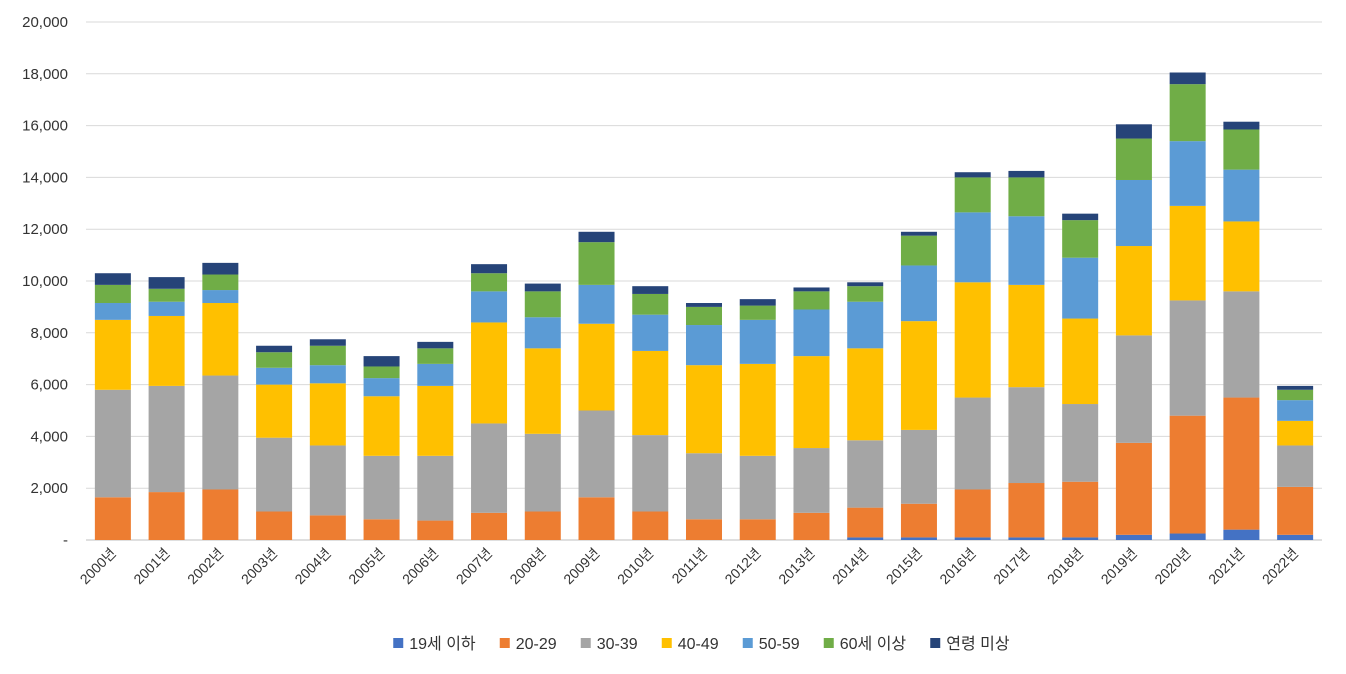  Describe the element at coordinates (65, 540) in the screenshot. I see `y-tick-label: -` at that location.